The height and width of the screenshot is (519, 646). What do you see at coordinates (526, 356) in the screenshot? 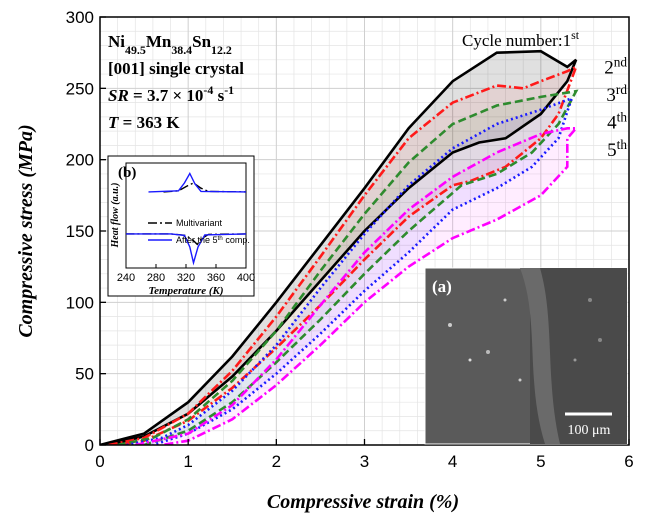
I see `inset-image` at bounding box center [526, 356].